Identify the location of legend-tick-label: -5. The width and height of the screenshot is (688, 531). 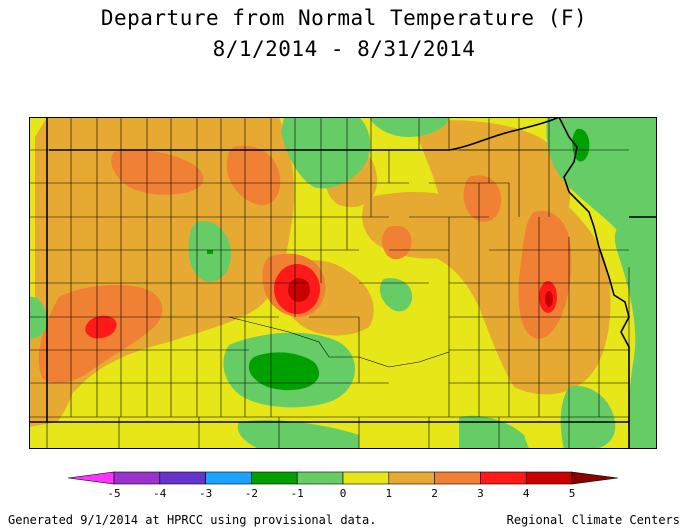
(113, 493).